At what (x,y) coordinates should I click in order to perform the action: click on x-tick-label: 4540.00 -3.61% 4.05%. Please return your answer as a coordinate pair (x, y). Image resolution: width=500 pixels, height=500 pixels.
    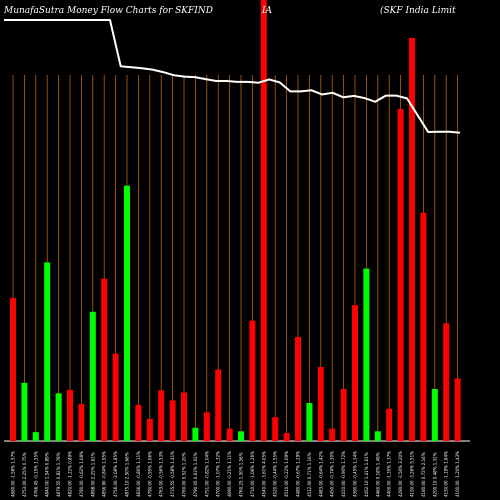
    Looking at the image, I should click on (263, 474).